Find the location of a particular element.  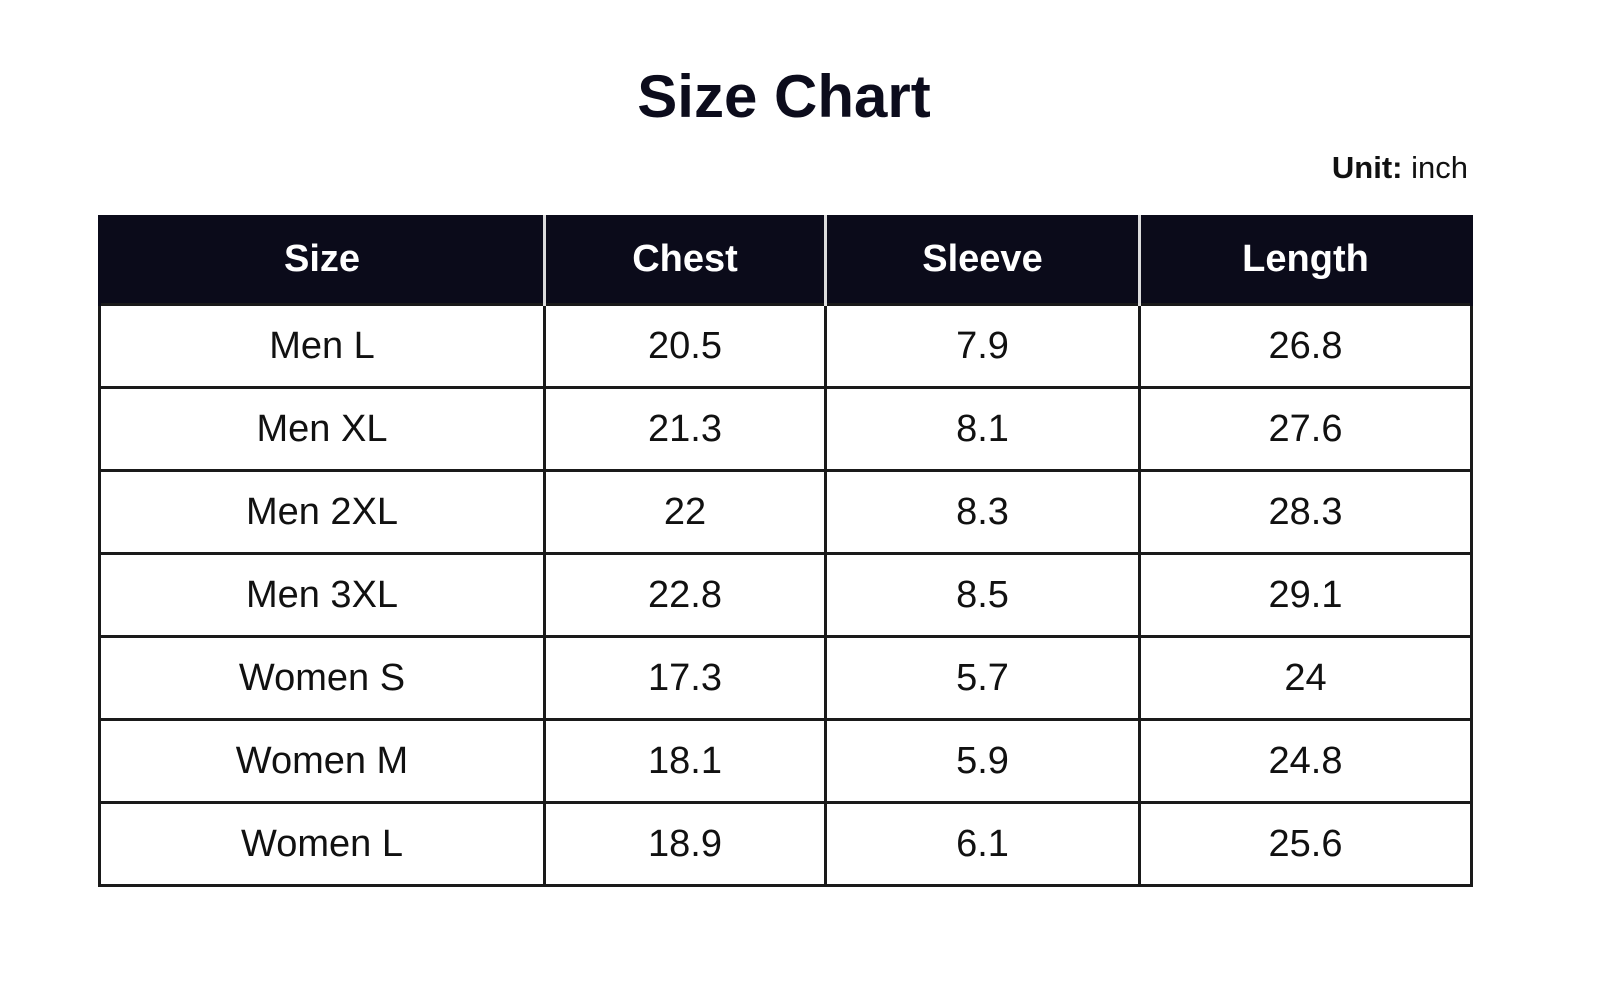

measure-cell: 8.3 is located at coordinates (982, 512).